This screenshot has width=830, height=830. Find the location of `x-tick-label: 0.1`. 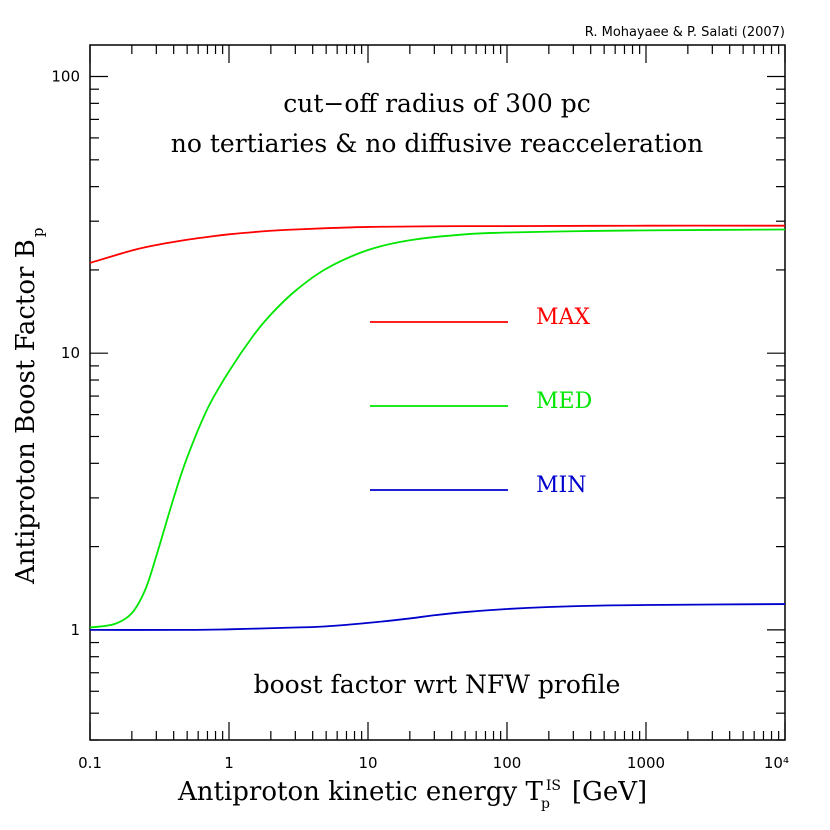

x-tick-label: 0.1 is located at coordinates (90, 763).